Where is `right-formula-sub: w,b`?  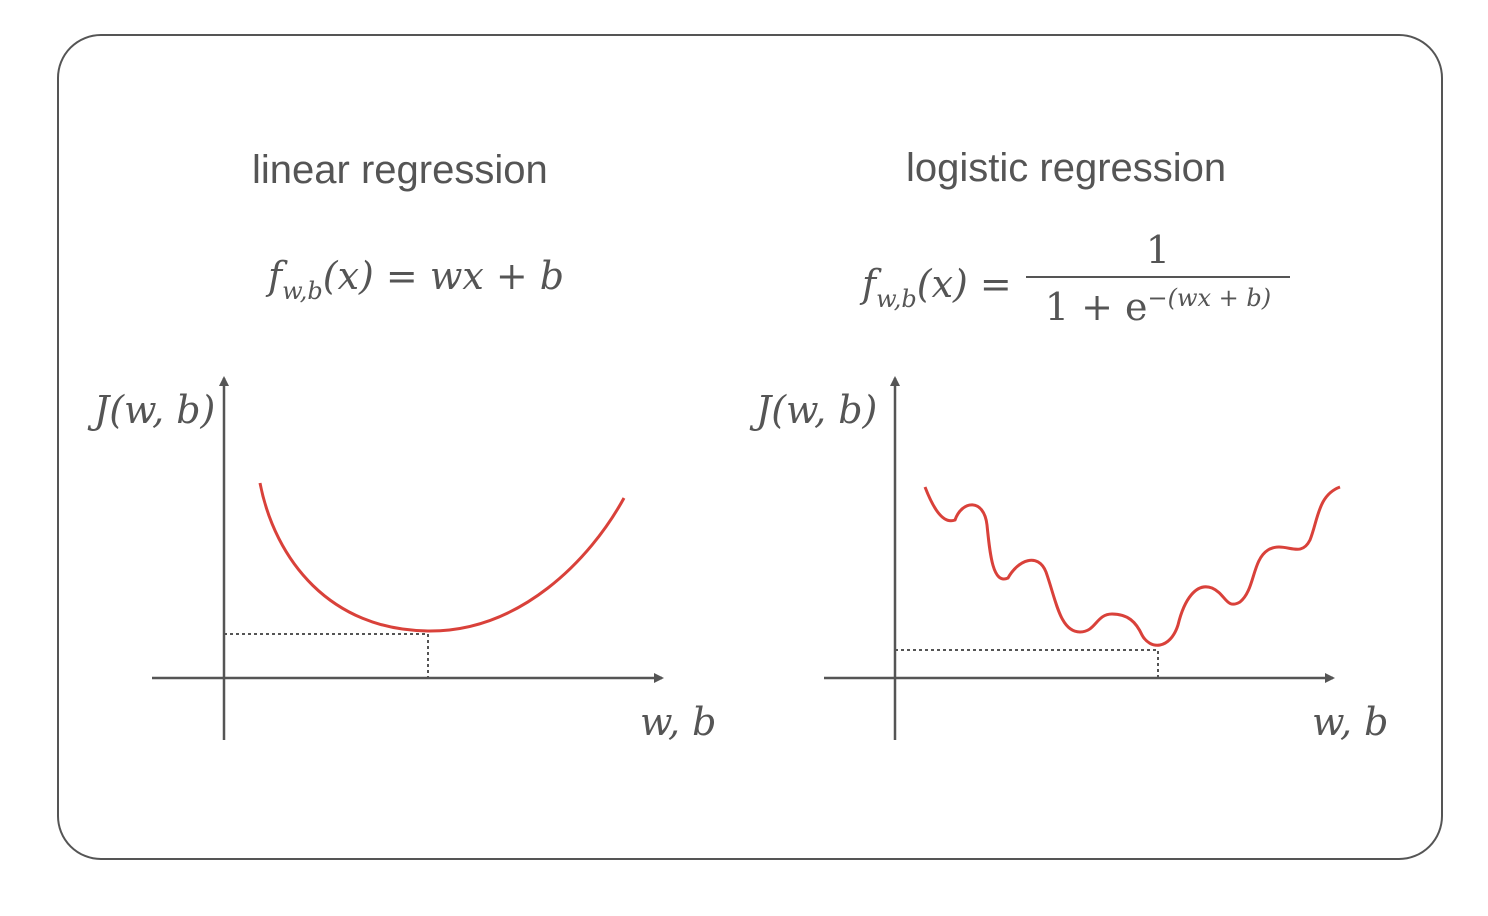 right-formula-sub: w,b is located at coordinates (896, 299).